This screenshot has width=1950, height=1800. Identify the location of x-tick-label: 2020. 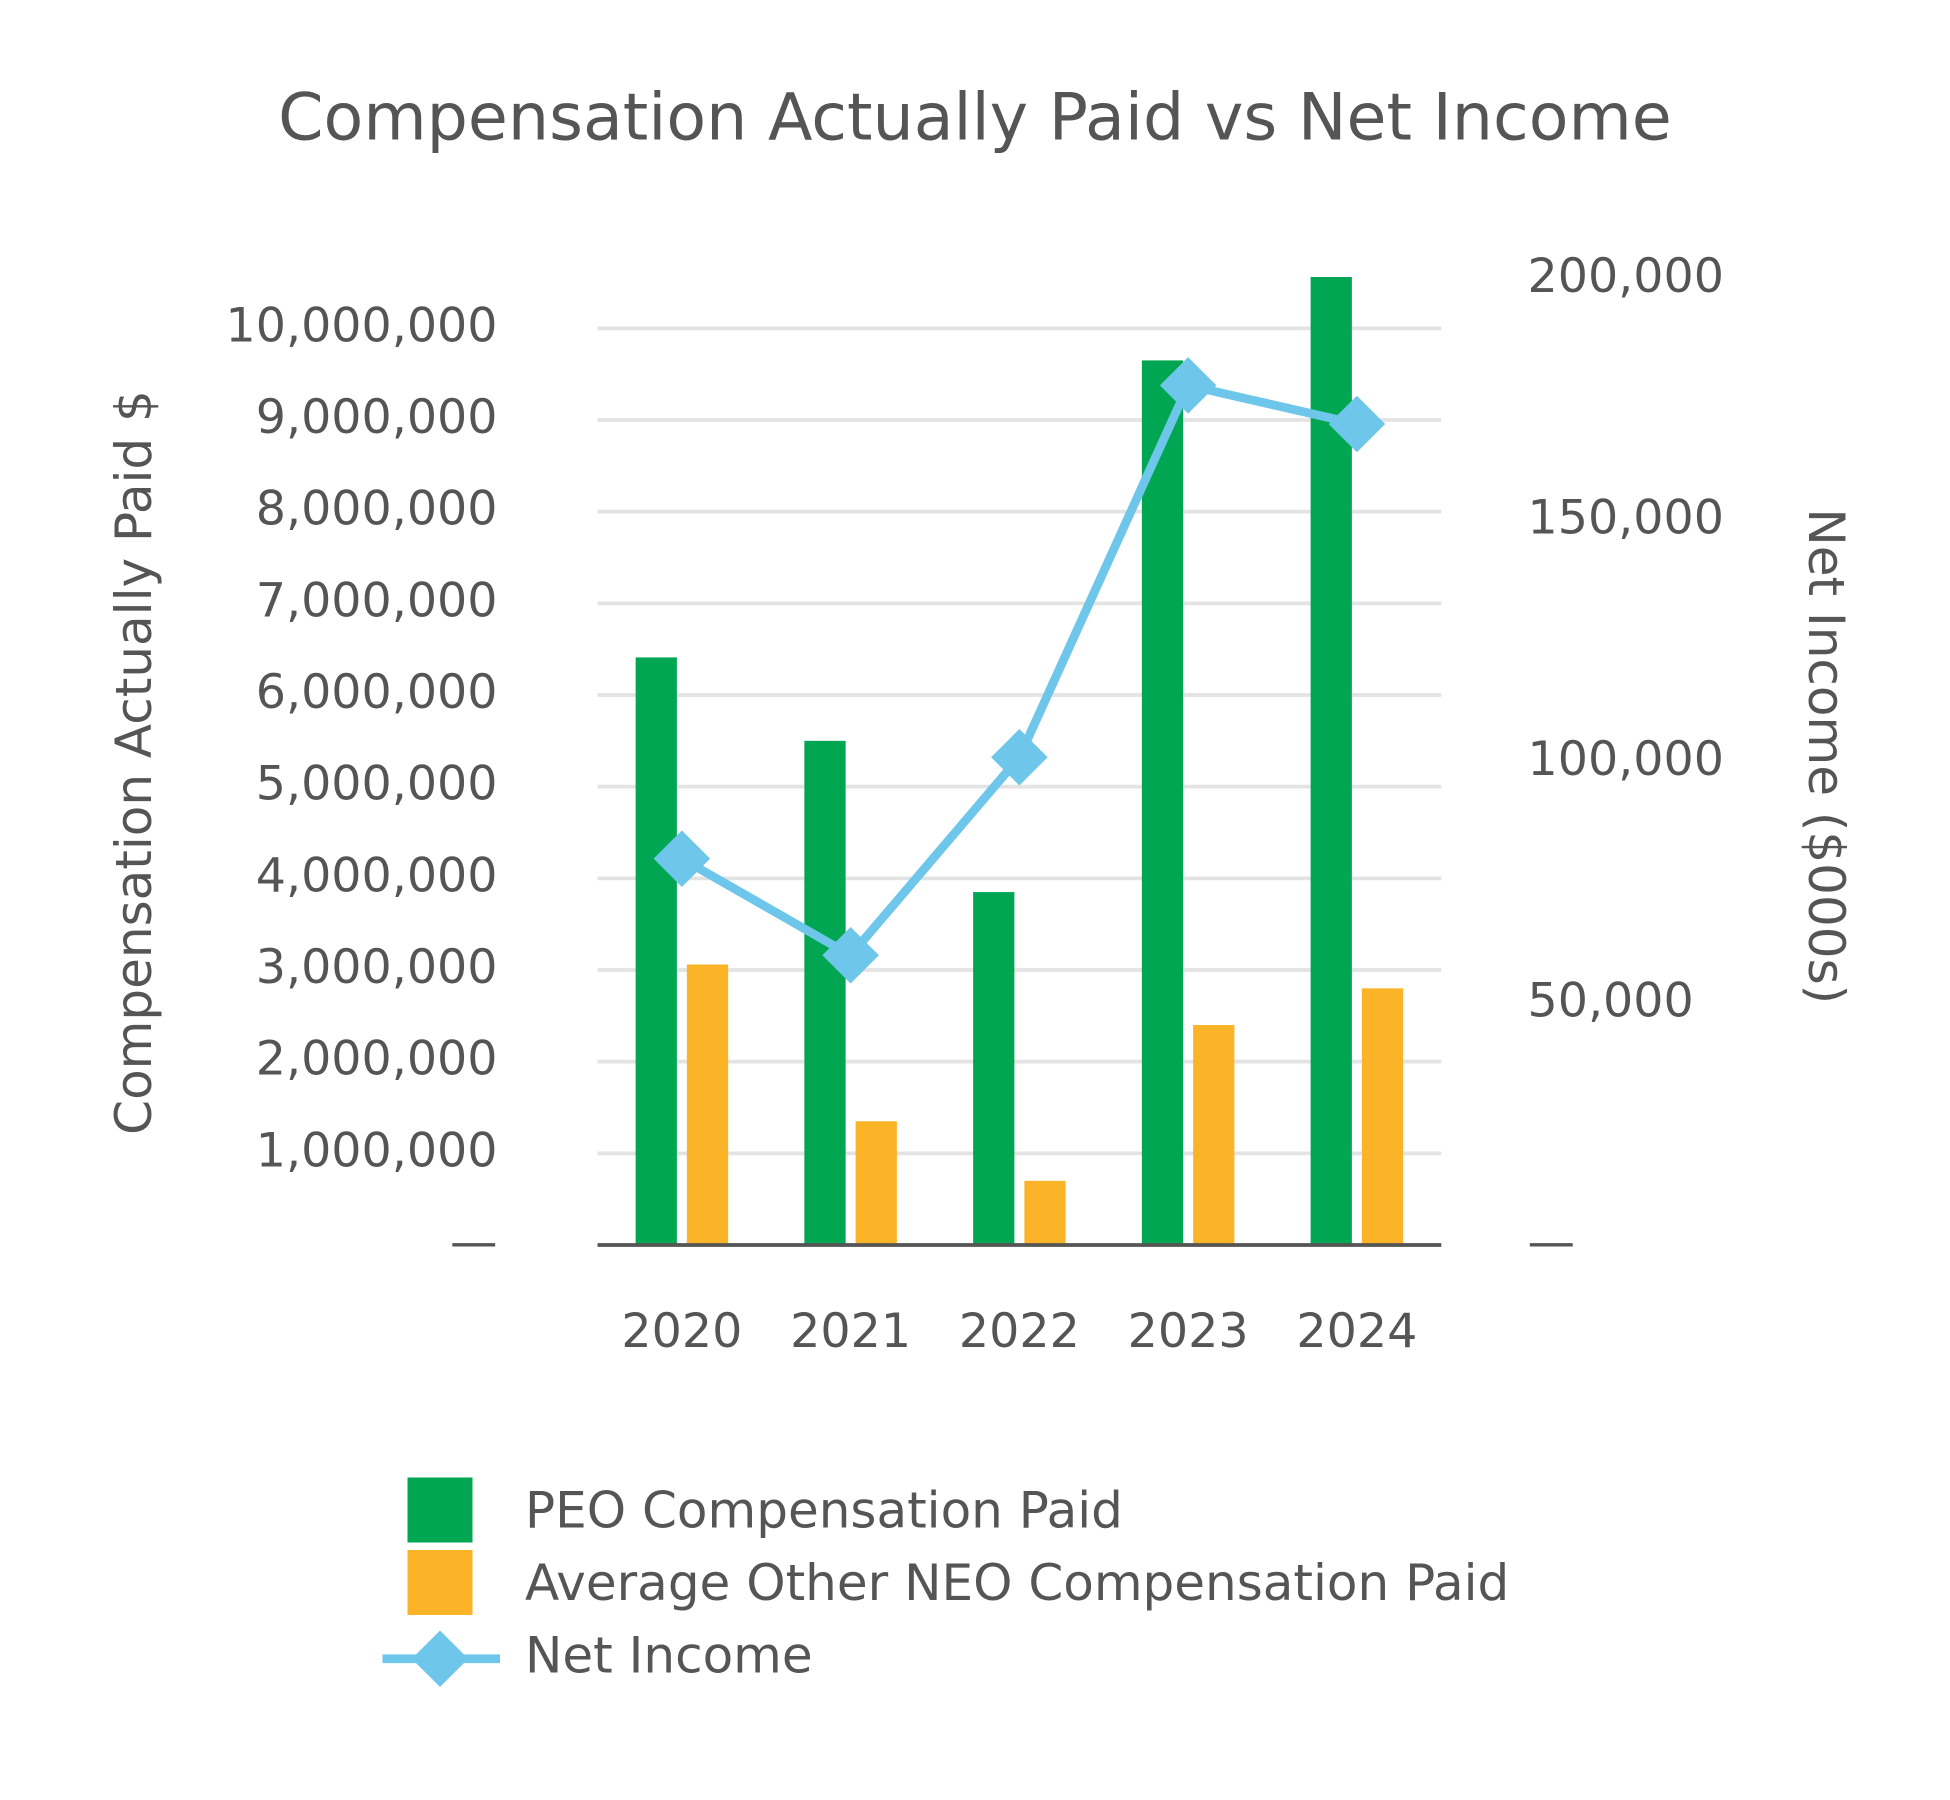
(681, 1331).